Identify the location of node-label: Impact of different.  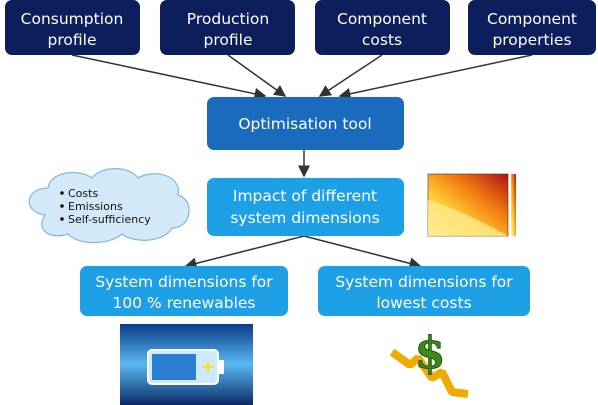
(305, 196).